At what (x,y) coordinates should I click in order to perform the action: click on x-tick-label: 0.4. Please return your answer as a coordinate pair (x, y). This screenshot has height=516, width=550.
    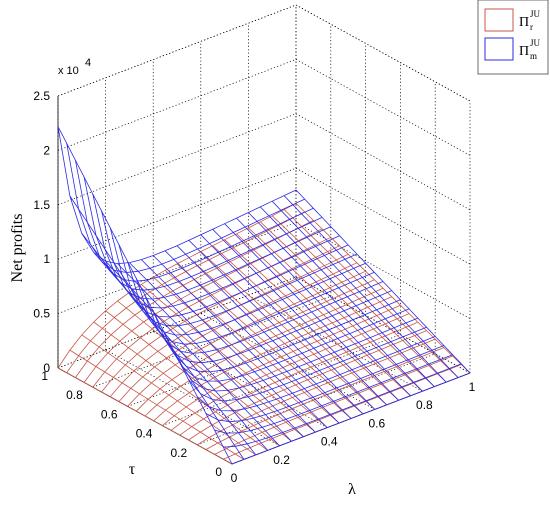
    Looking at the image, I should click on (329, 442).